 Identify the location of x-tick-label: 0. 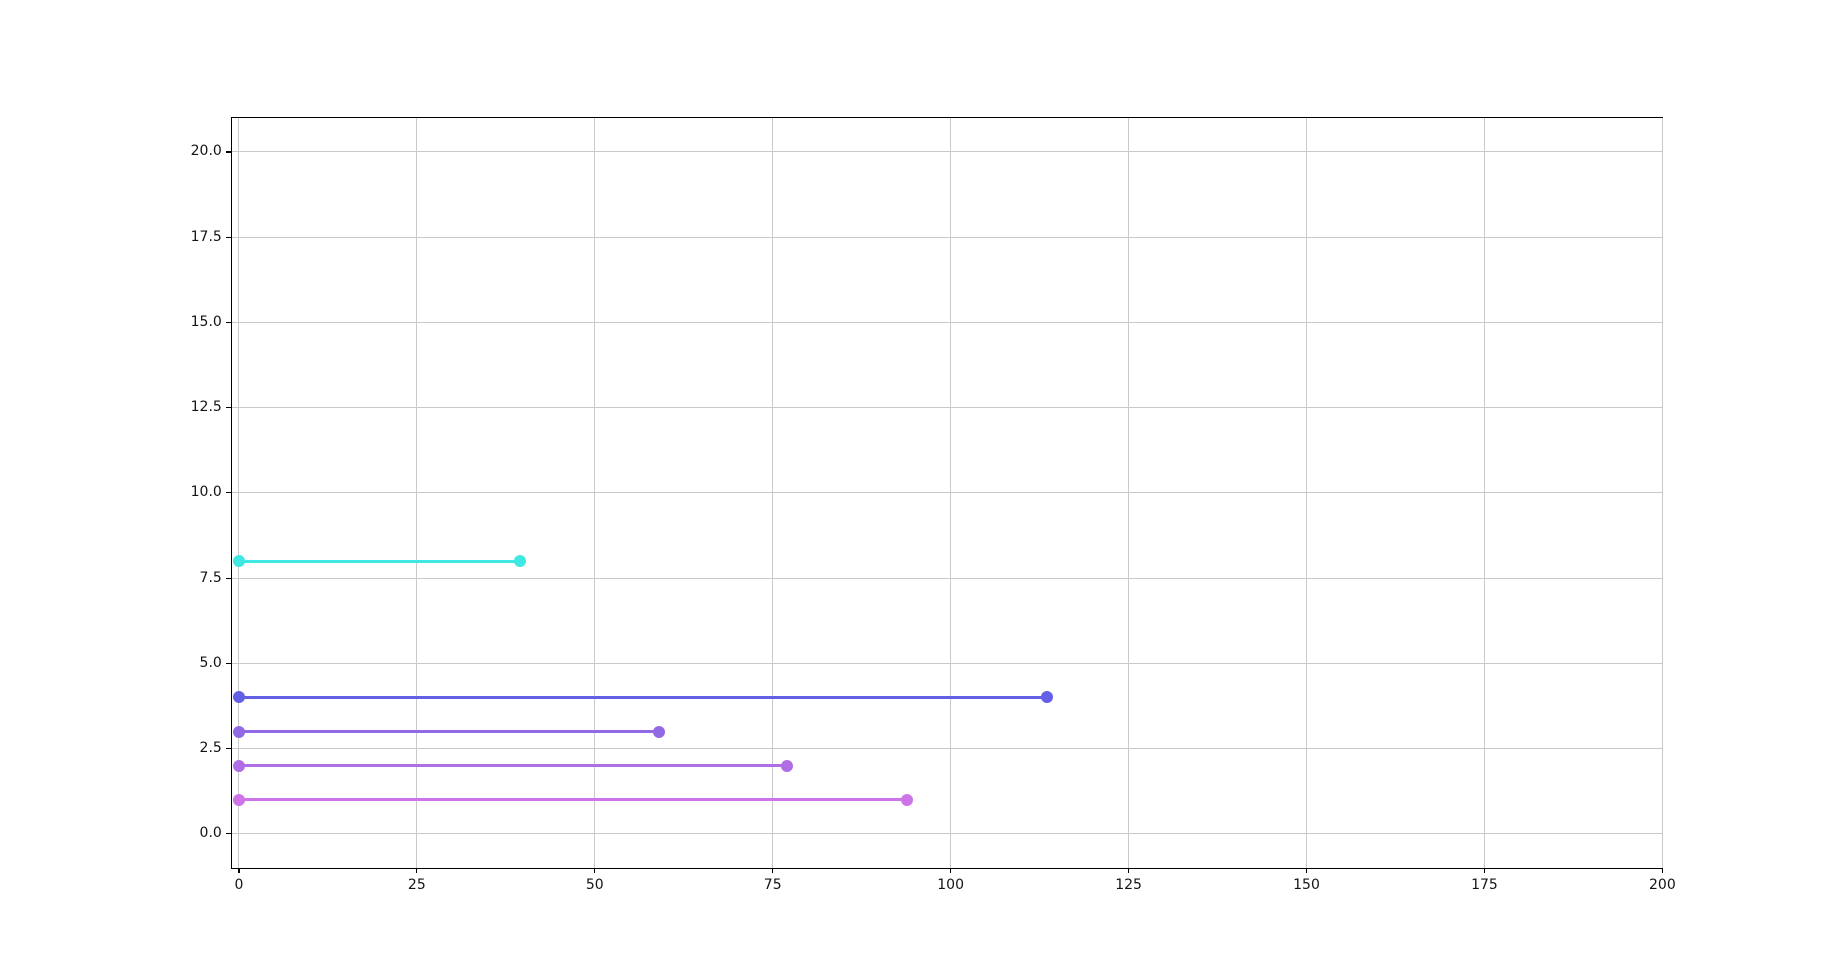
(239, 884).